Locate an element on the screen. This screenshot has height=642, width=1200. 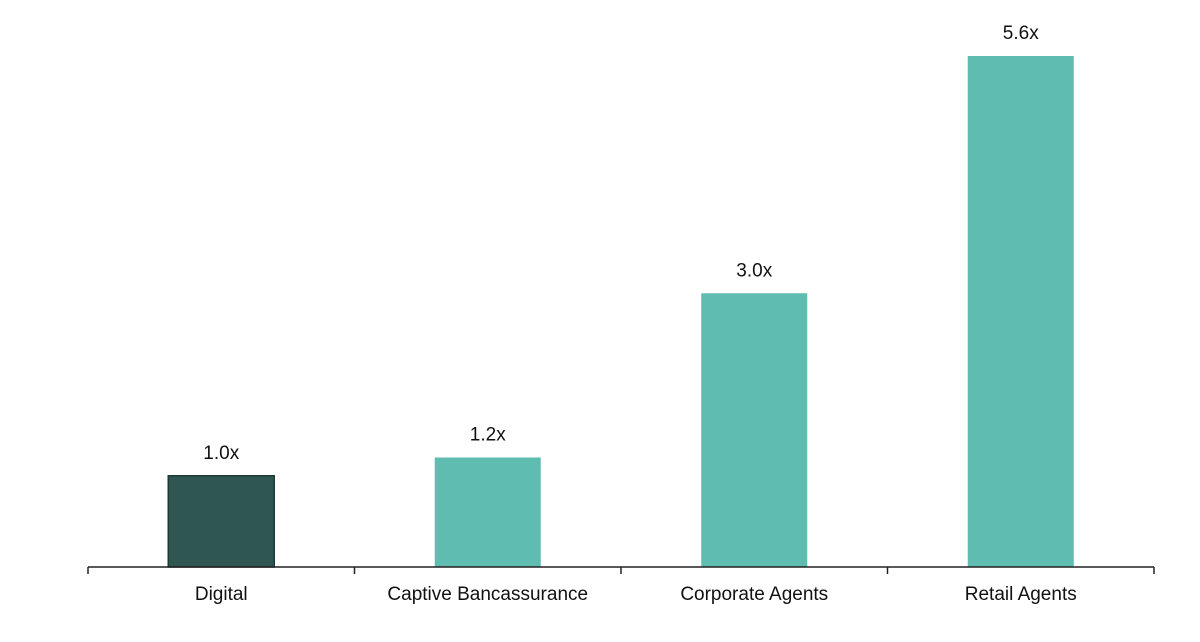
x-tick-label-retail-agents: Retail Agents is located at coordinates (1021, 594).